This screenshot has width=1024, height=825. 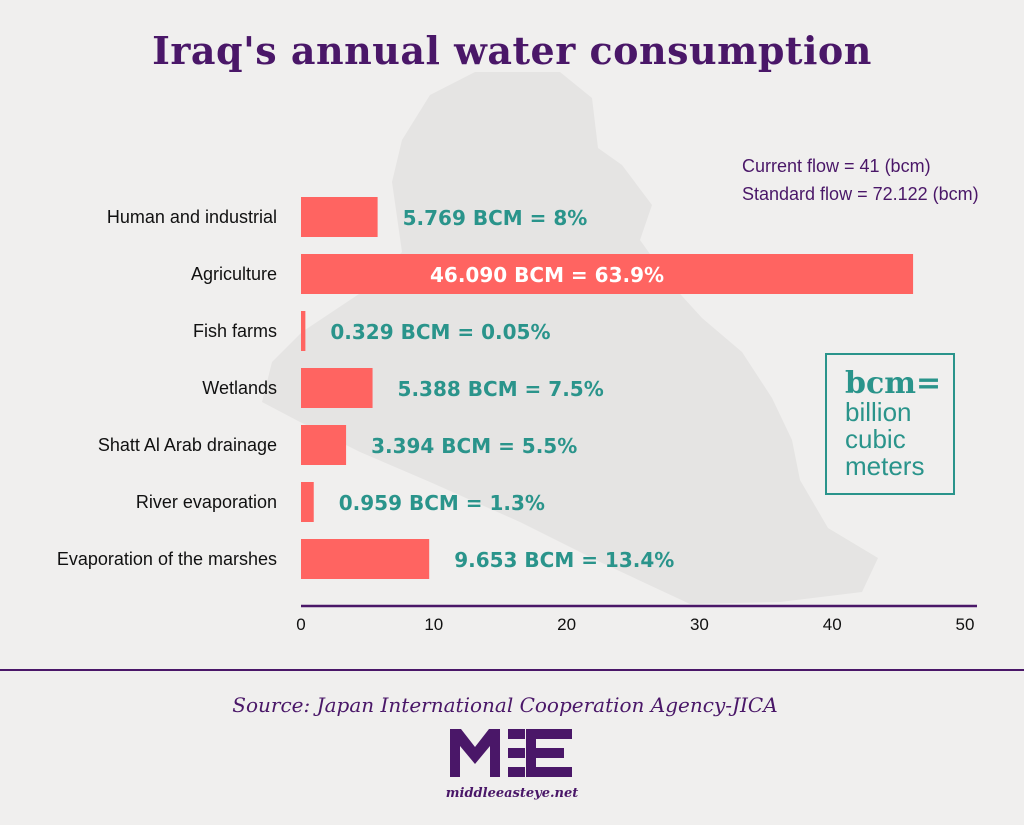 I want to click on legend-line: billion, so click(x=878, y=412).